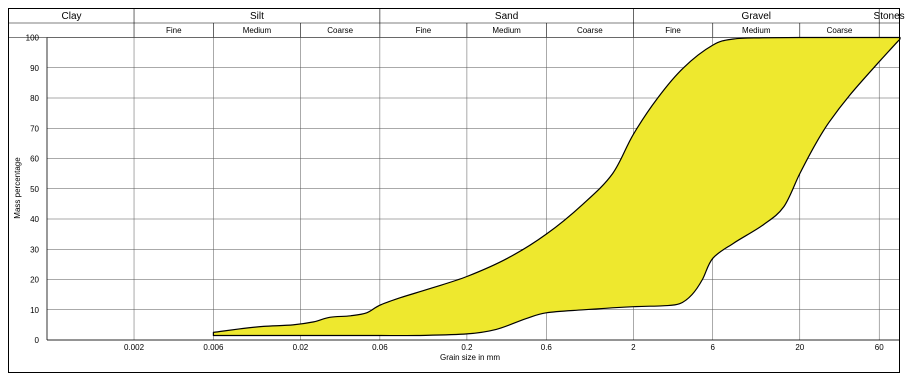 The image size is (906, 381). I want to click on y-tick-label: 50, so click(34, 189).